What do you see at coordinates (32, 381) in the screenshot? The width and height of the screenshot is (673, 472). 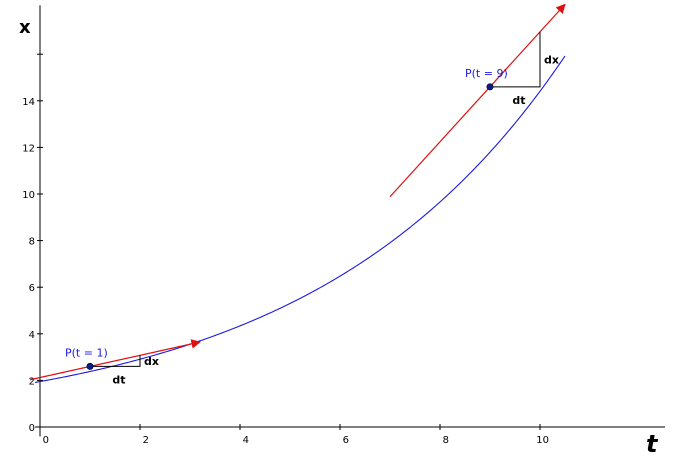 I see `x-tick-label: 2` at bounding box center [32, 381].